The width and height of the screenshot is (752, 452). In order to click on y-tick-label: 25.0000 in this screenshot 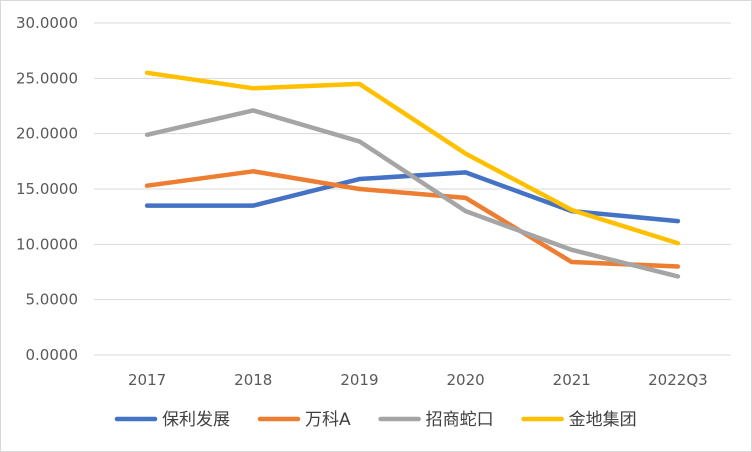, I will do `click(47, 78)`.